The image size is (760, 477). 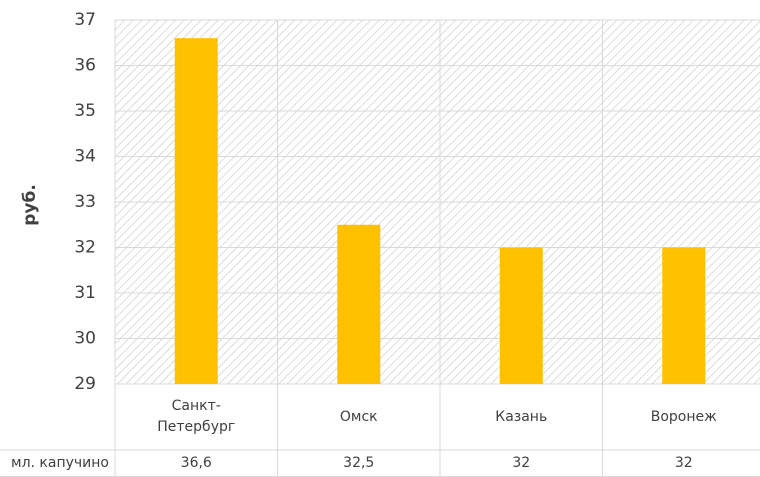 What do you see at coordinates (85, 157) in the screenshot?
I see `y-tick-label: 34` at bounding box center [85, 157].